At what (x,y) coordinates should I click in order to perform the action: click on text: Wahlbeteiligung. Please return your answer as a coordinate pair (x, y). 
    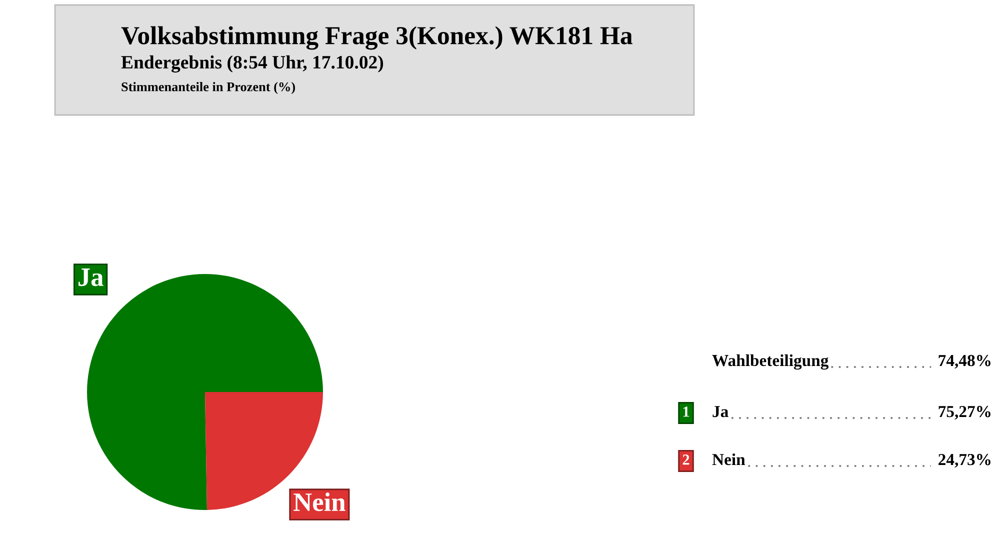
    Looking at the image, I should click on (770, 362).